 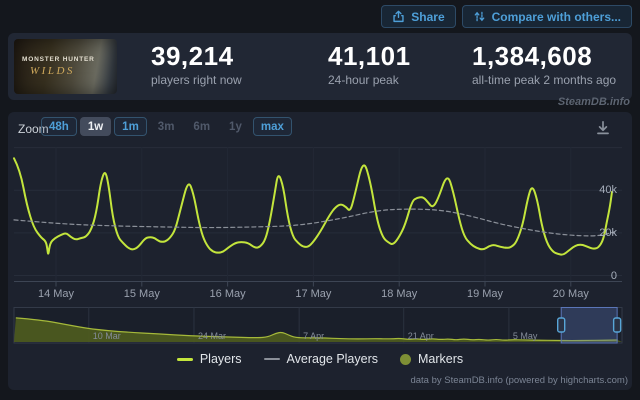 I want to click on legend-item-average-players: Average Players, so click(x=321, y=359).